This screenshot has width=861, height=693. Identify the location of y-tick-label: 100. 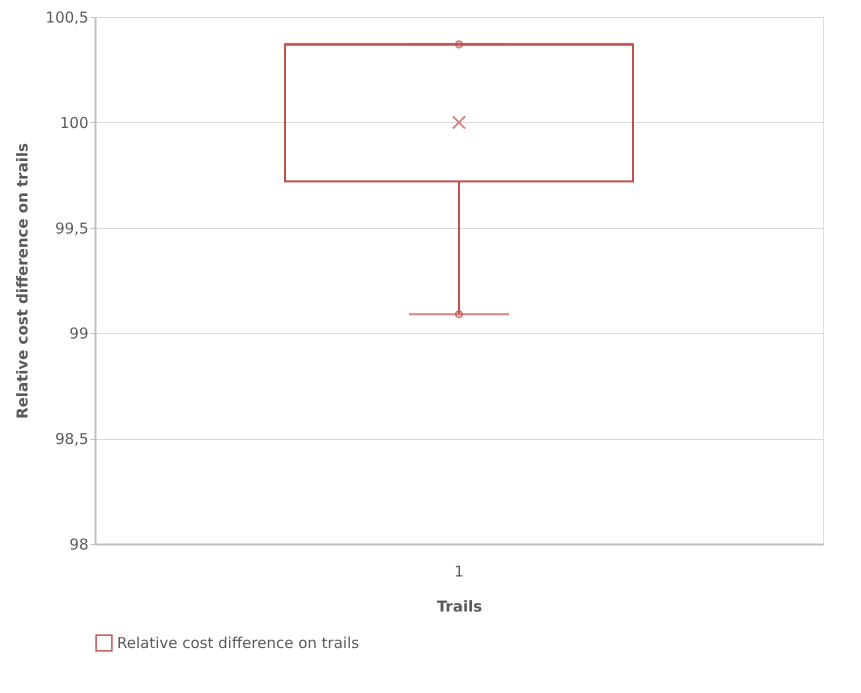
(74, 123).